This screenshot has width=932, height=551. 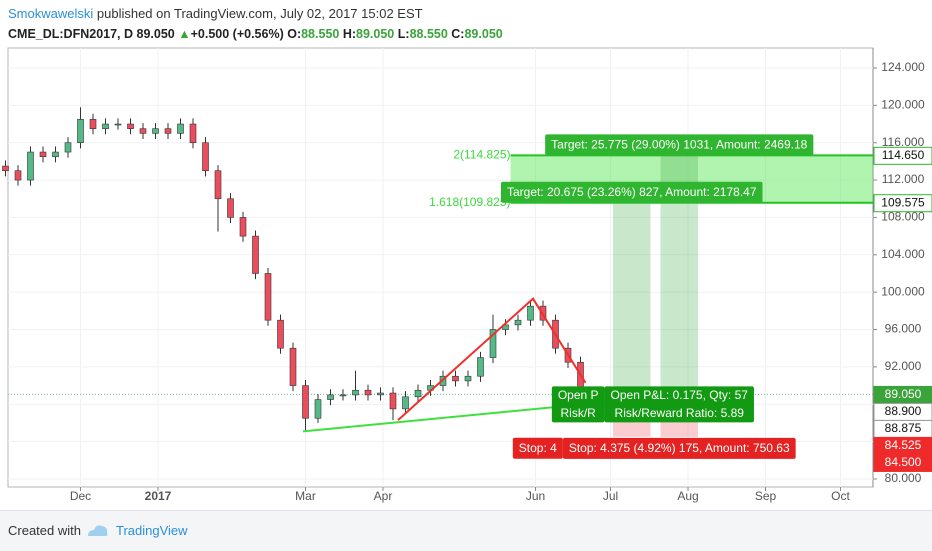 What do you see at coordinates (903, 445) in the screenshot?
I see `price-badge-label: 84.525` at bounding box center [903, 445].